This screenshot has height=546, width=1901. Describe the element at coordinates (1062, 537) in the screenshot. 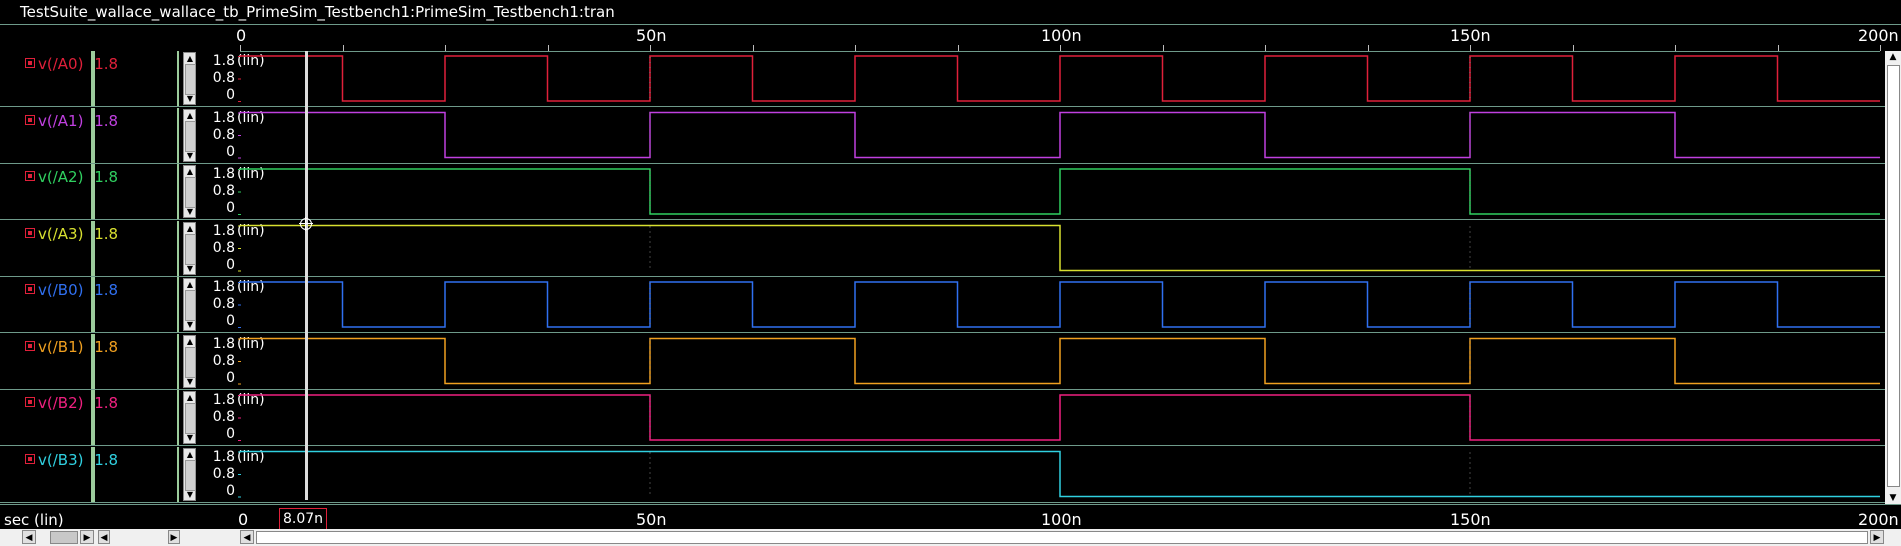

I see `plot-scroll-thumb` at that location.